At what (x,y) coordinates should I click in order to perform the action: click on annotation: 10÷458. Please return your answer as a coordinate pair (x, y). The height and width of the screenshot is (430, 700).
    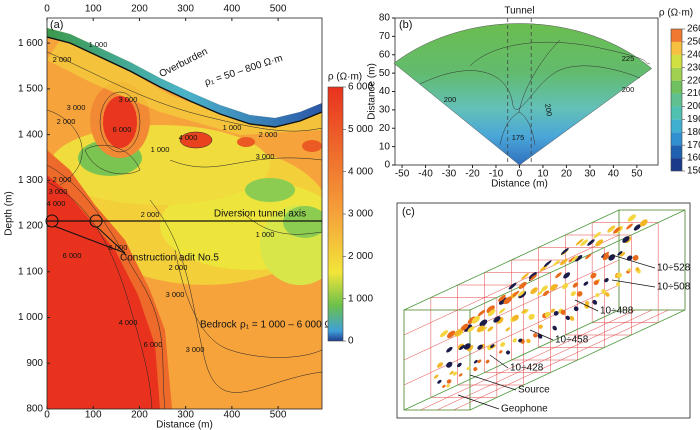
    Looking at the image, I should click on (572, 340).